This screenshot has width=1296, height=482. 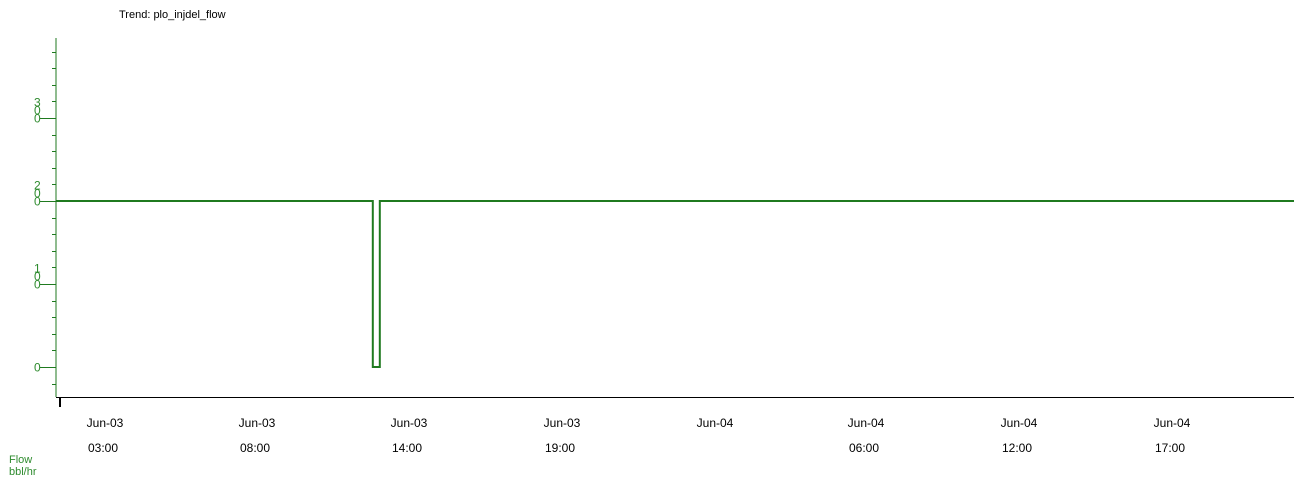 I want to click on y-axis-unit-line: bbl/hr, so click(x=23, y=472).